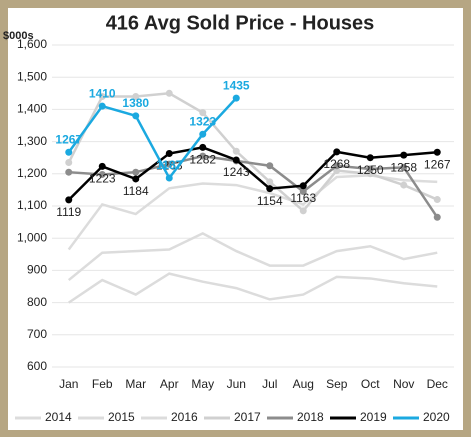 The height and width of the screenshot is (442, 471). I want to click on chart-title: 416 Avg Sold Price - Houses, so click(240, 23).